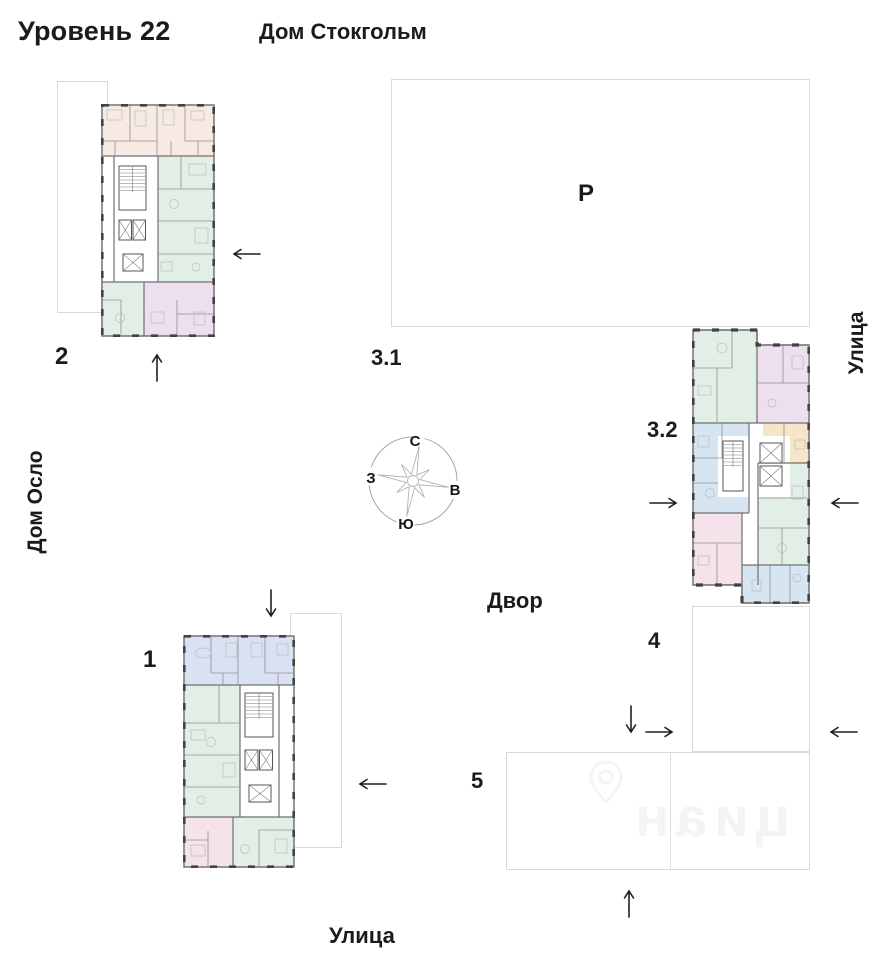  What do you see at coordinates (586, 193) in the screenshot?
I see `parking-mark: Р` at bounding box center [586, 193].